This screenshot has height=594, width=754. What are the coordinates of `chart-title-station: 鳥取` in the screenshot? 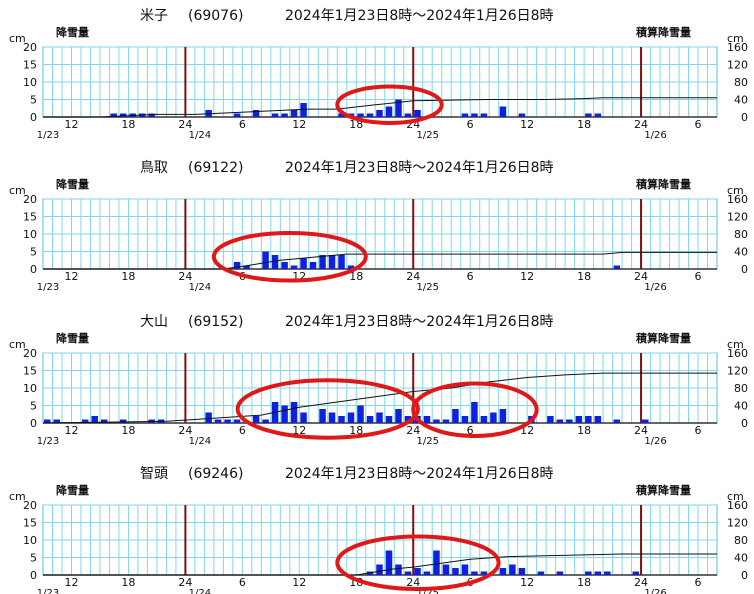 It's located at (154, 168).